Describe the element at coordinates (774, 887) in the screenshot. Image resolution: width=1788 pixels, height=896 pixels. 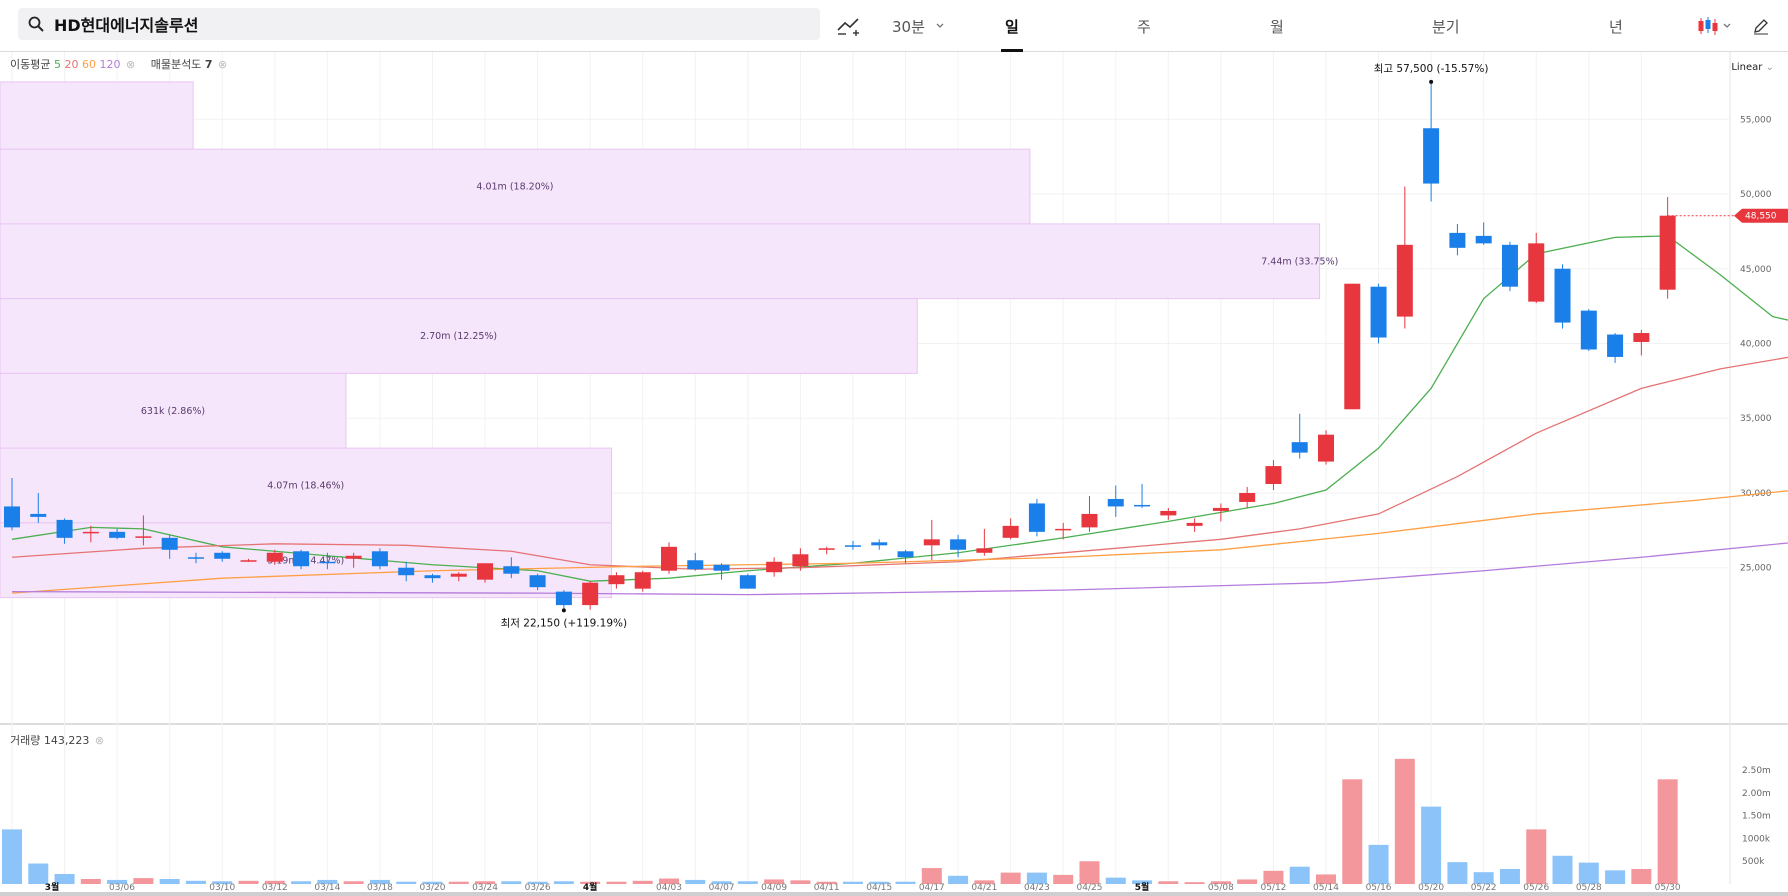
I see `x-tick-label: 04/09` at that location.